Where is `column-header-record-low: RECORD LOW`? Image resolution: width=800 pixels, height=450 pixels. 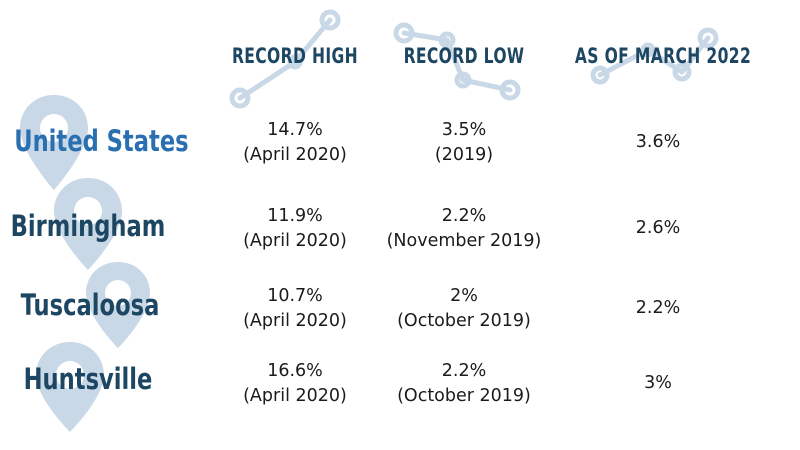
column-header-record-low: RECORD LOW is located at coordinates (464, 56).